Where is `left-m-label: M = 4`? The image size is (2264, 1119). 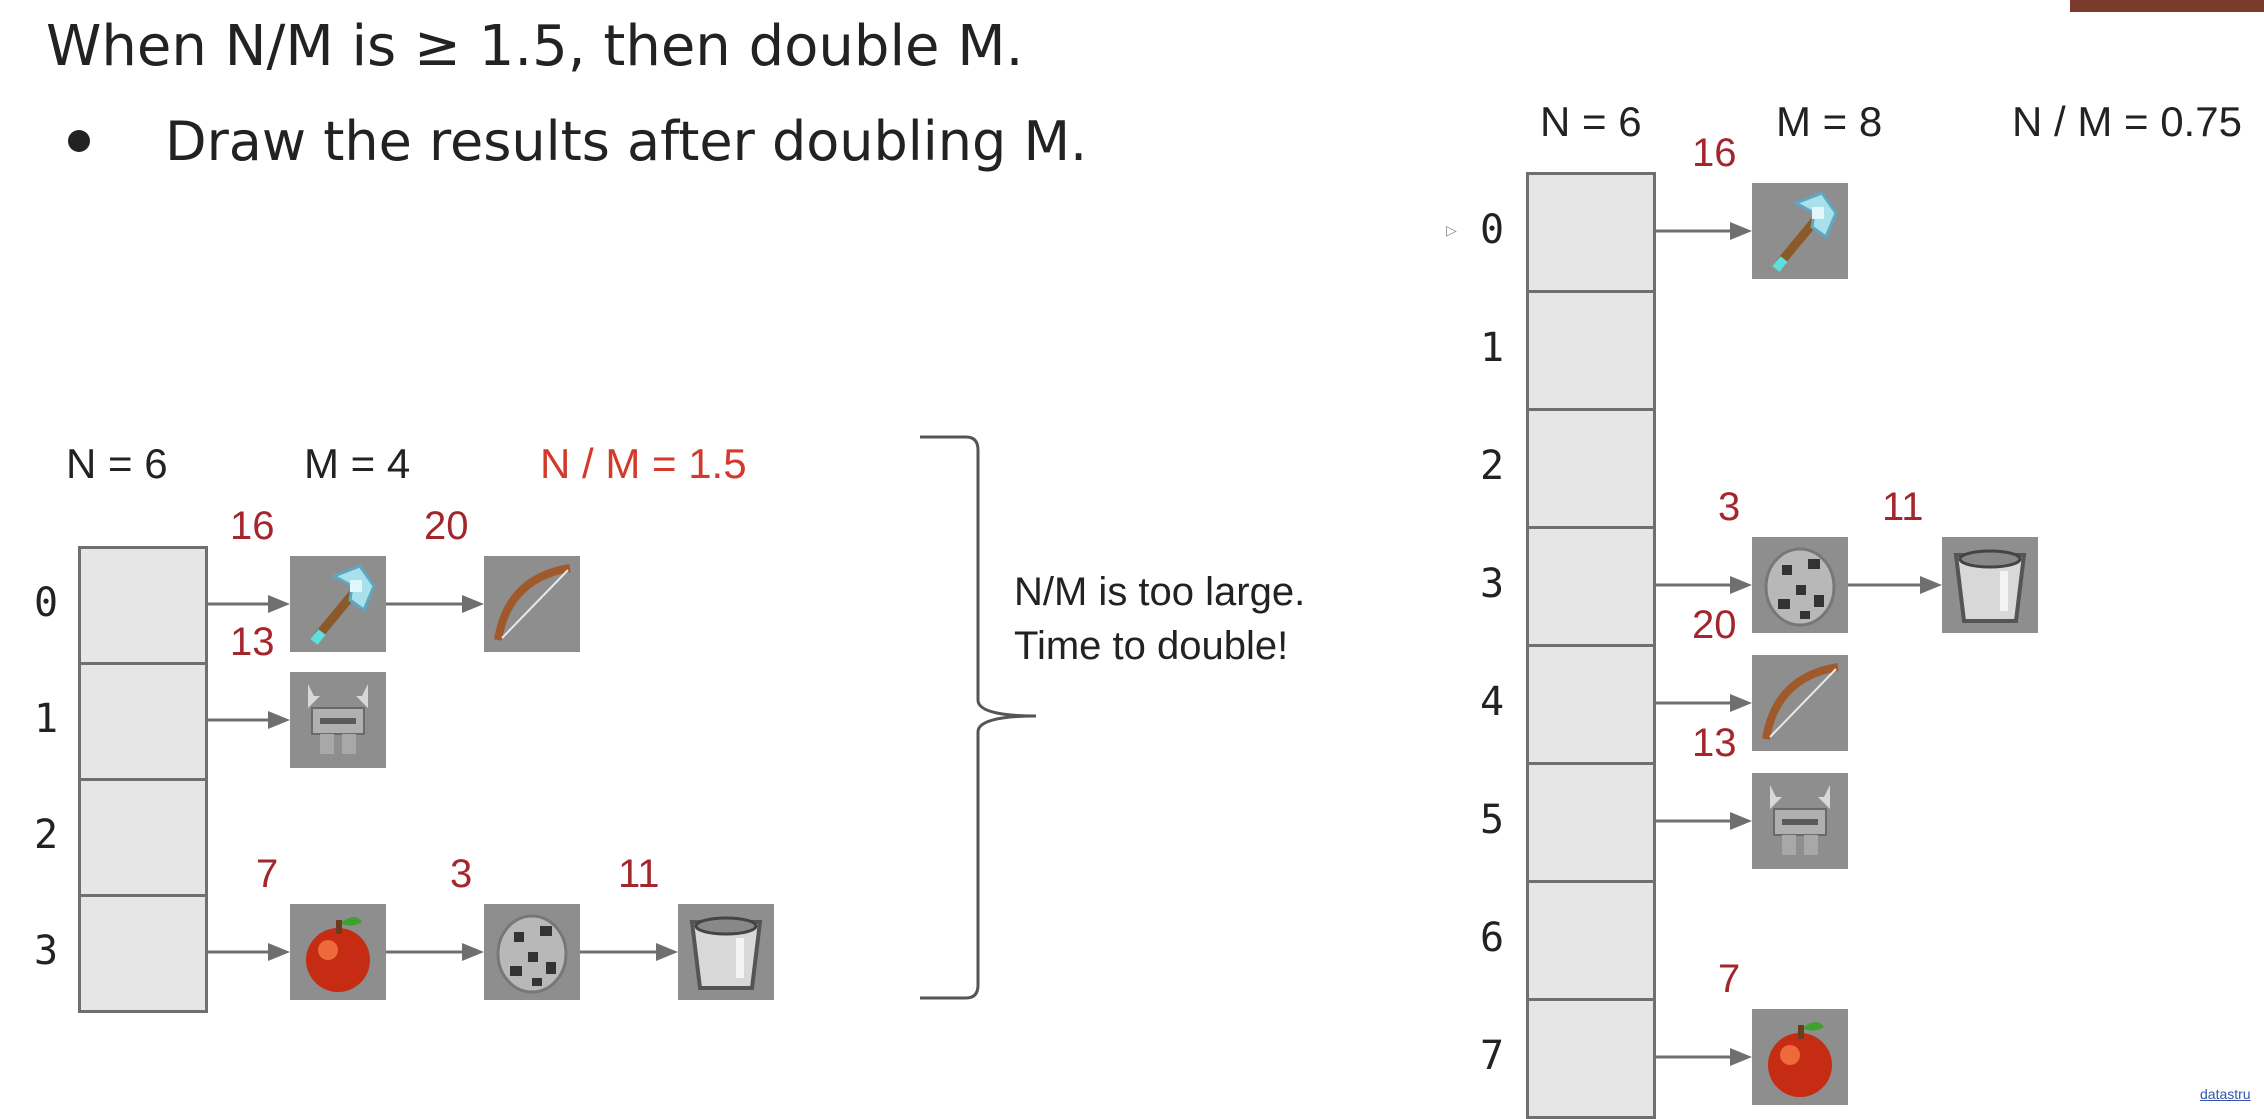 left-m-label: M = 4 is located at coordinates (357, 463).